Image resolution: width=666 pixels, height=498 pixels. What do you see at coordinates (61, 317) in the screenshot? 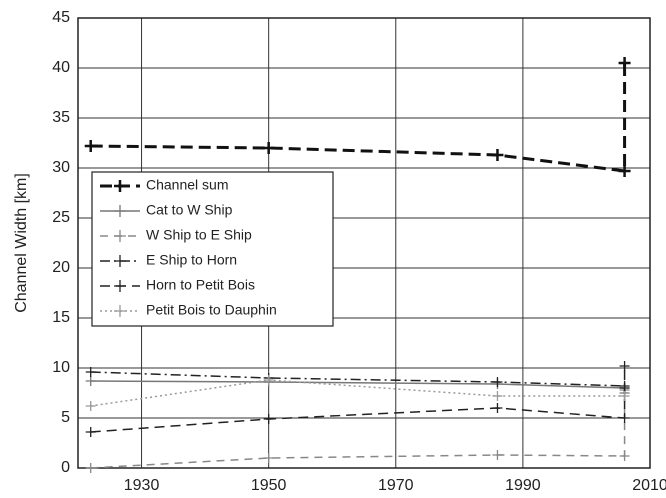
I see `y-tick-label: 15` at bounding box center [61, 317].